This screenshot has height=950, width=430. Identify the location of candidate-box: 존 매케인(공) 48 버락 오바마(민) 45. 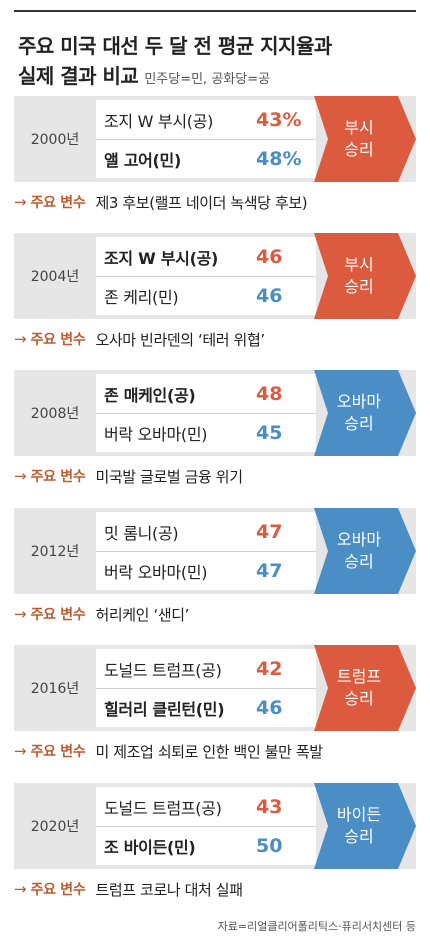
(206, 413).